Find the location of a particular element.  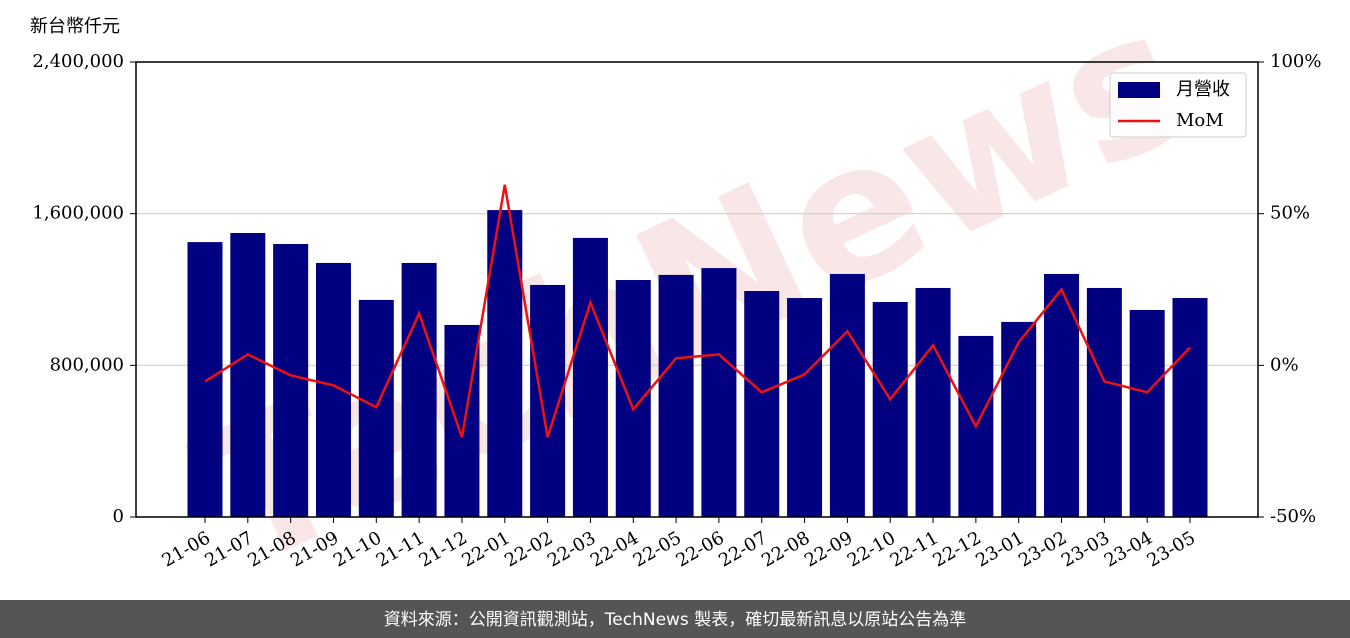

x-tick-label: 22-05 is located at coordinates (657, 549).